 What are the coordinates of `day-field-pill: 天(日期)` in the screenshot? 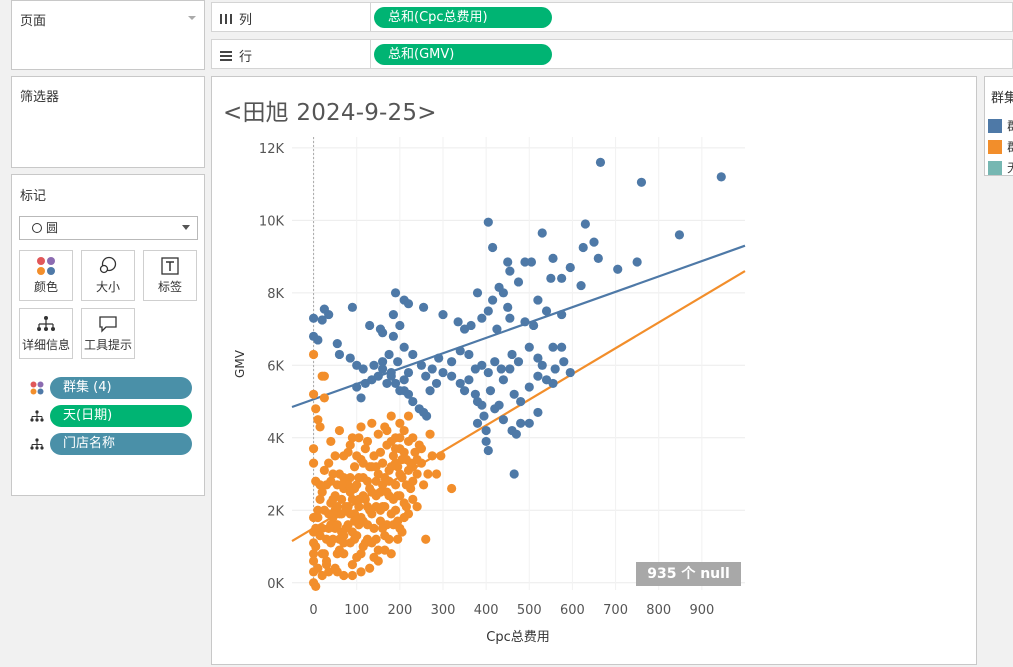 It's located at (121, 416).